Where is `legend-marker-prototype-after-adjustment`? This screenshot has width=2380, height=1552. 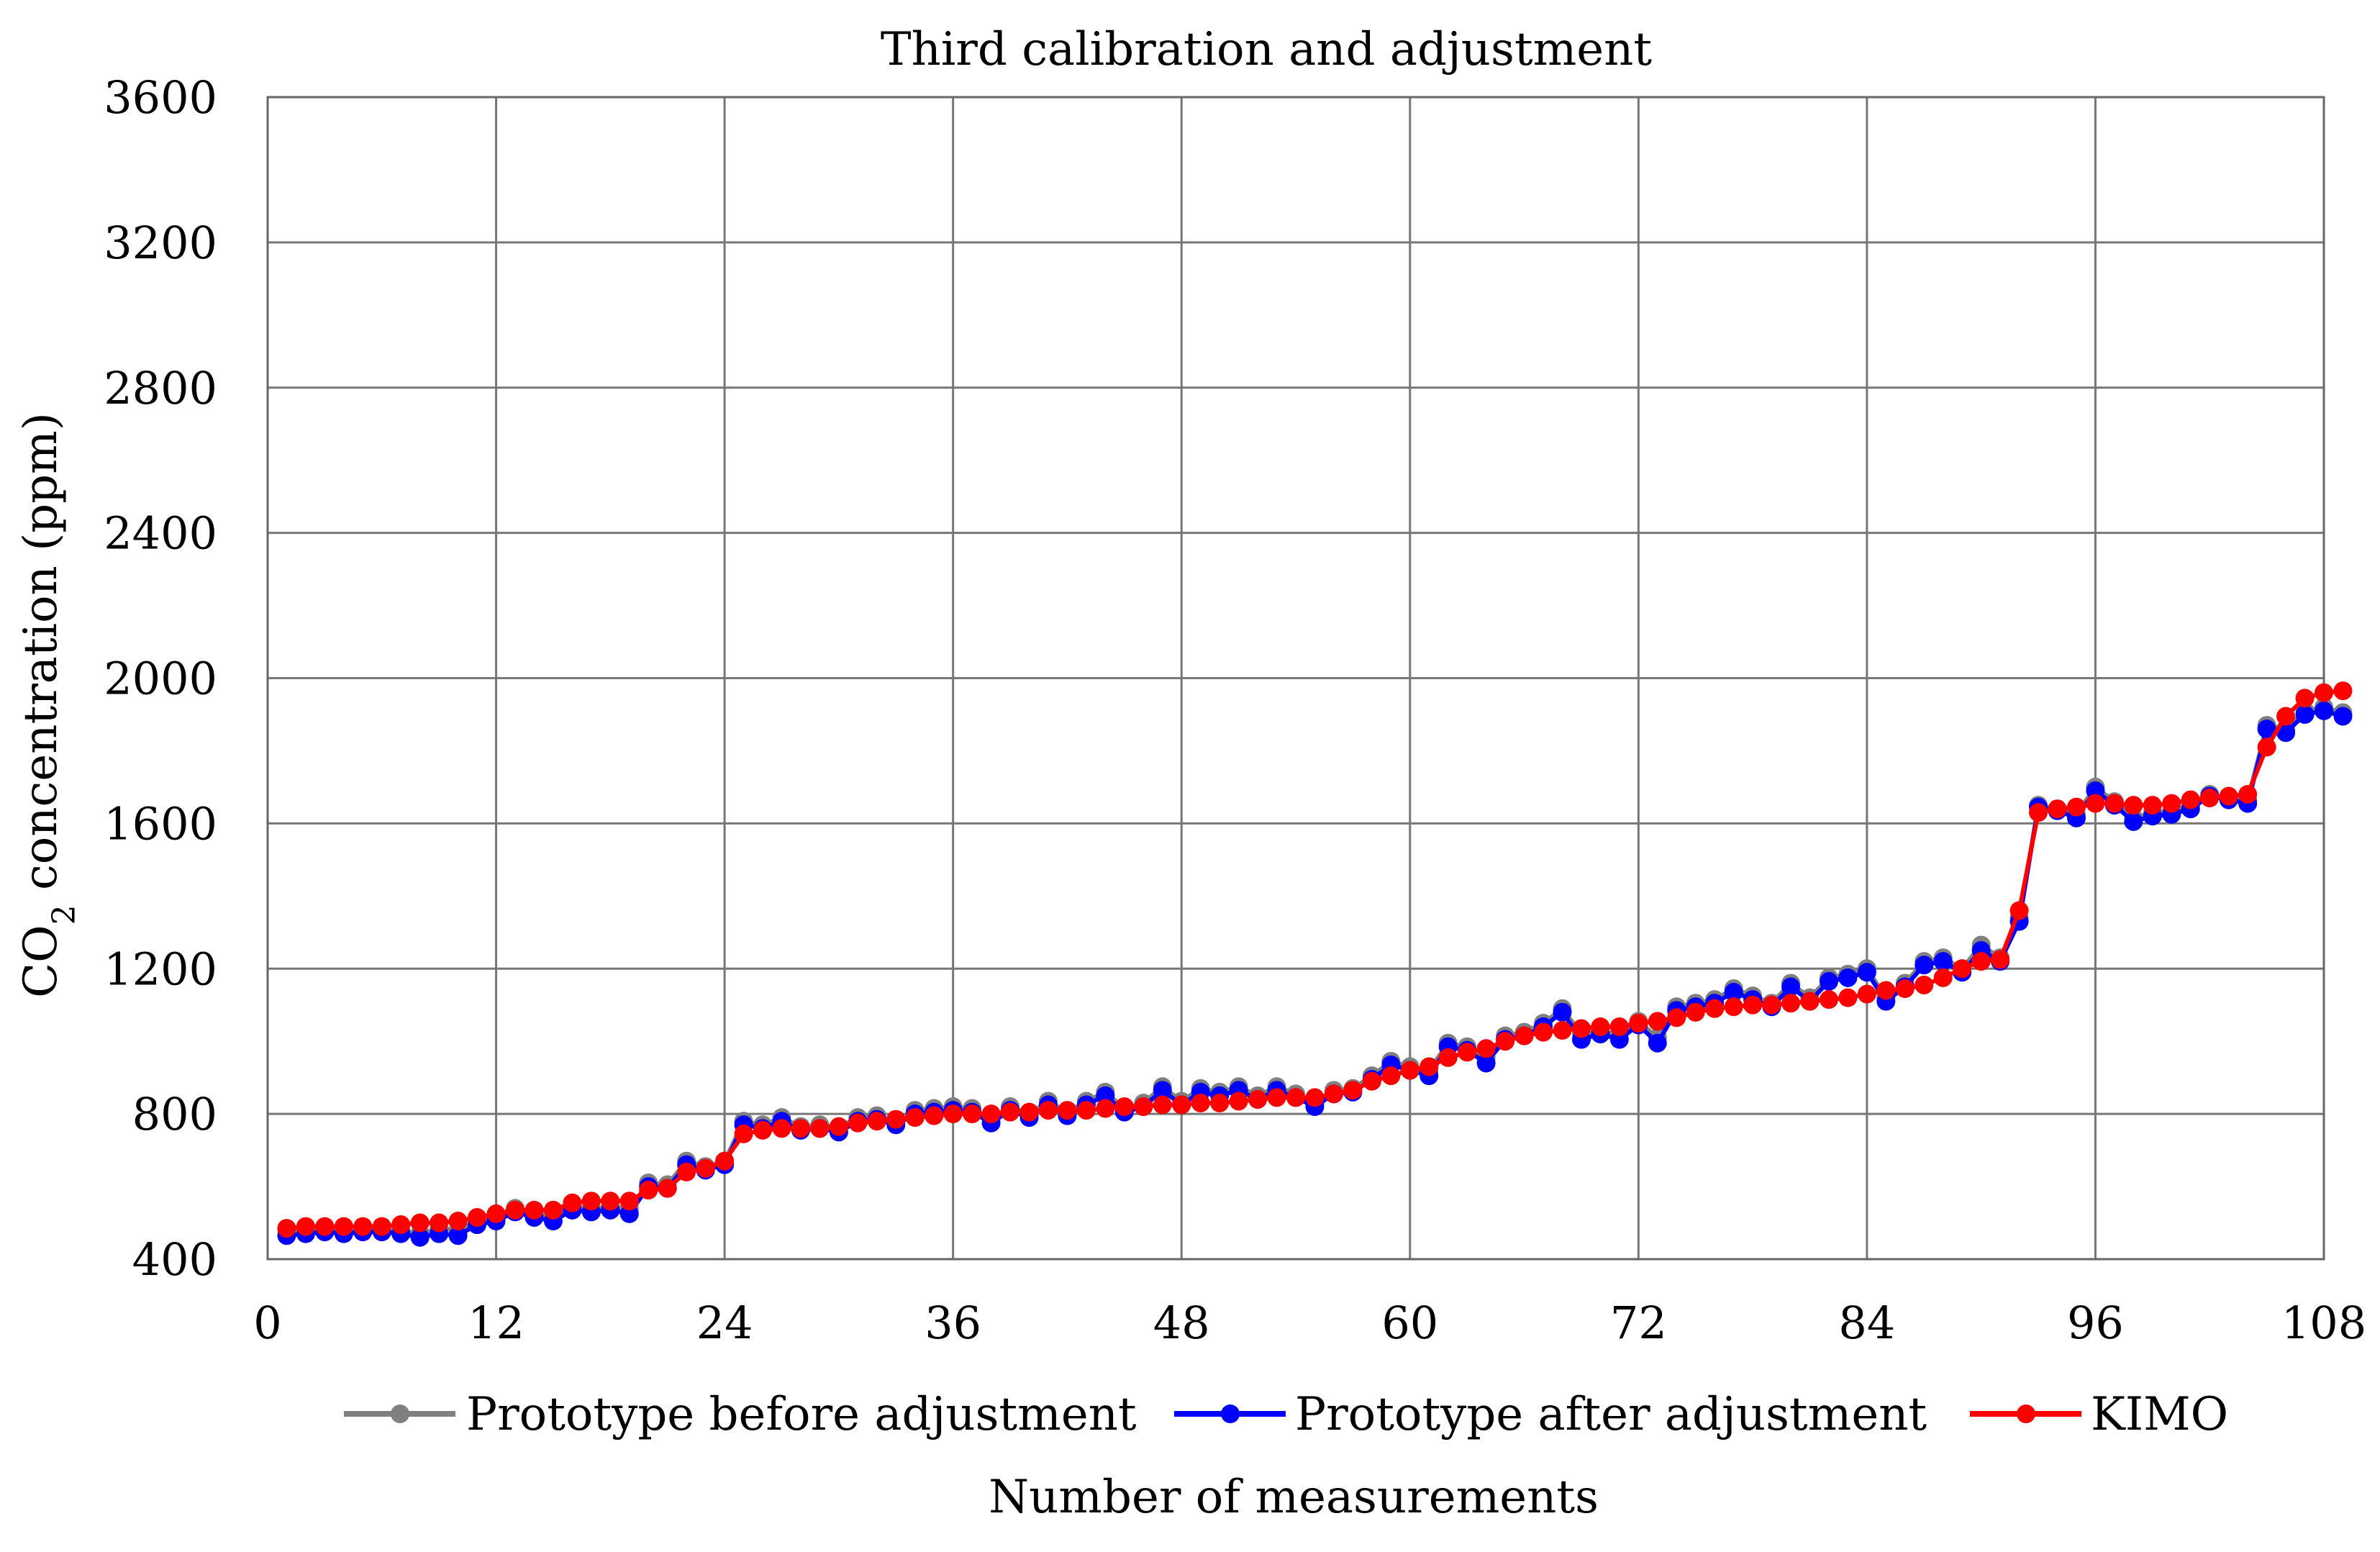
legend-marker-prototype-after-adjustment is located at coordinates (1230, 1413).